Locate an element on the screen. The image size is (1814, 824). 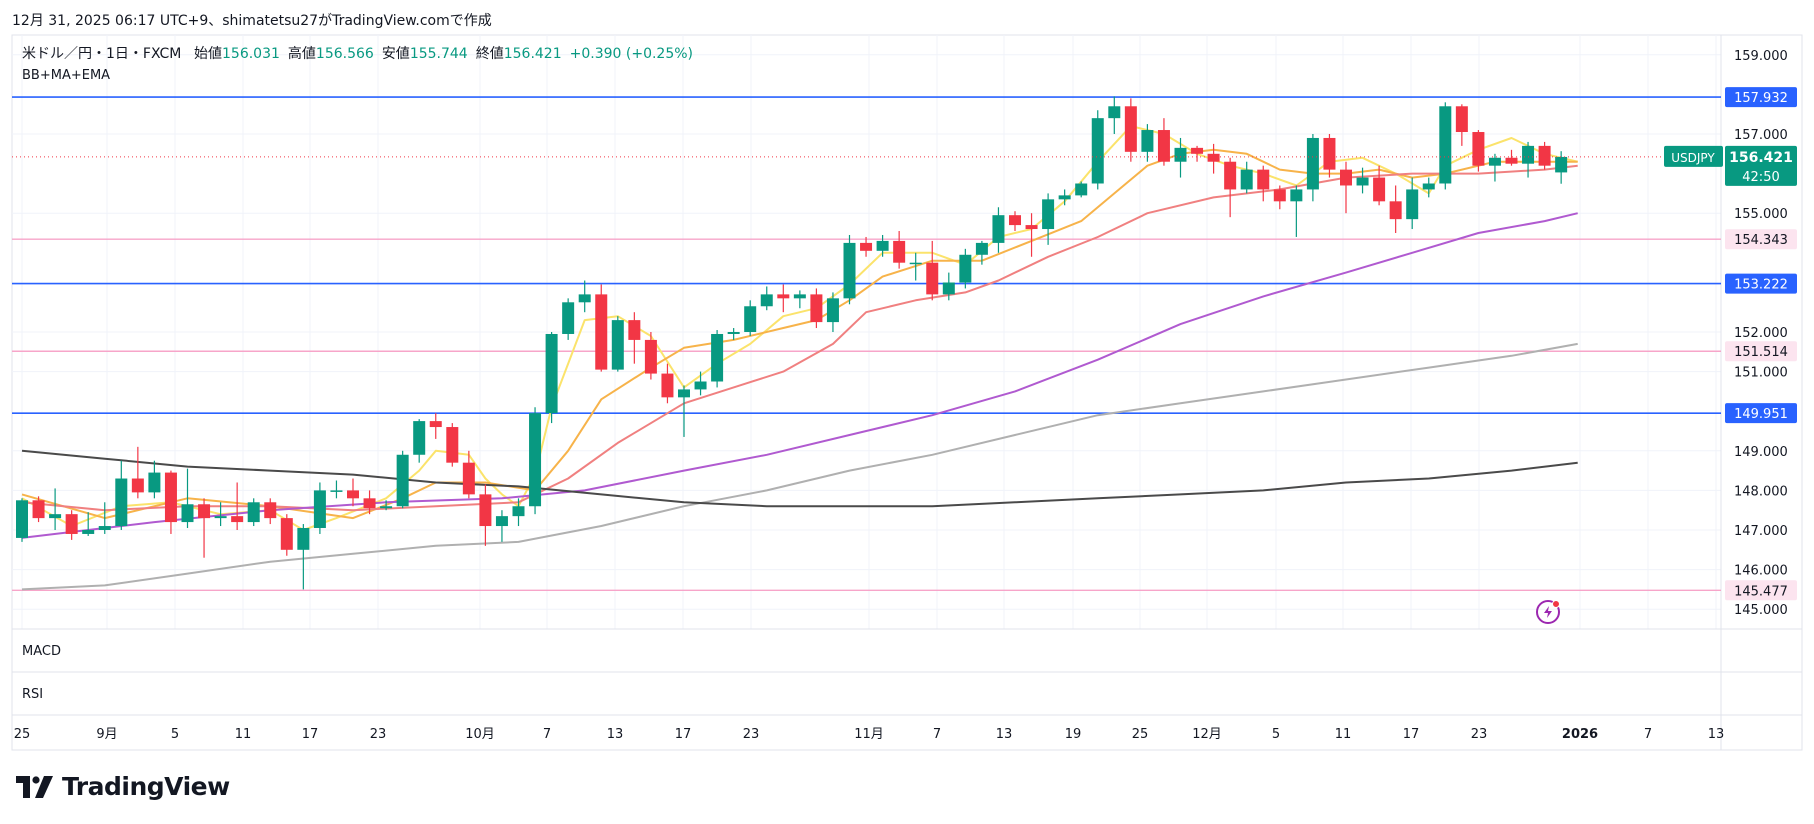
pane-label-macd: MACD is located at coordinates (41, 651).